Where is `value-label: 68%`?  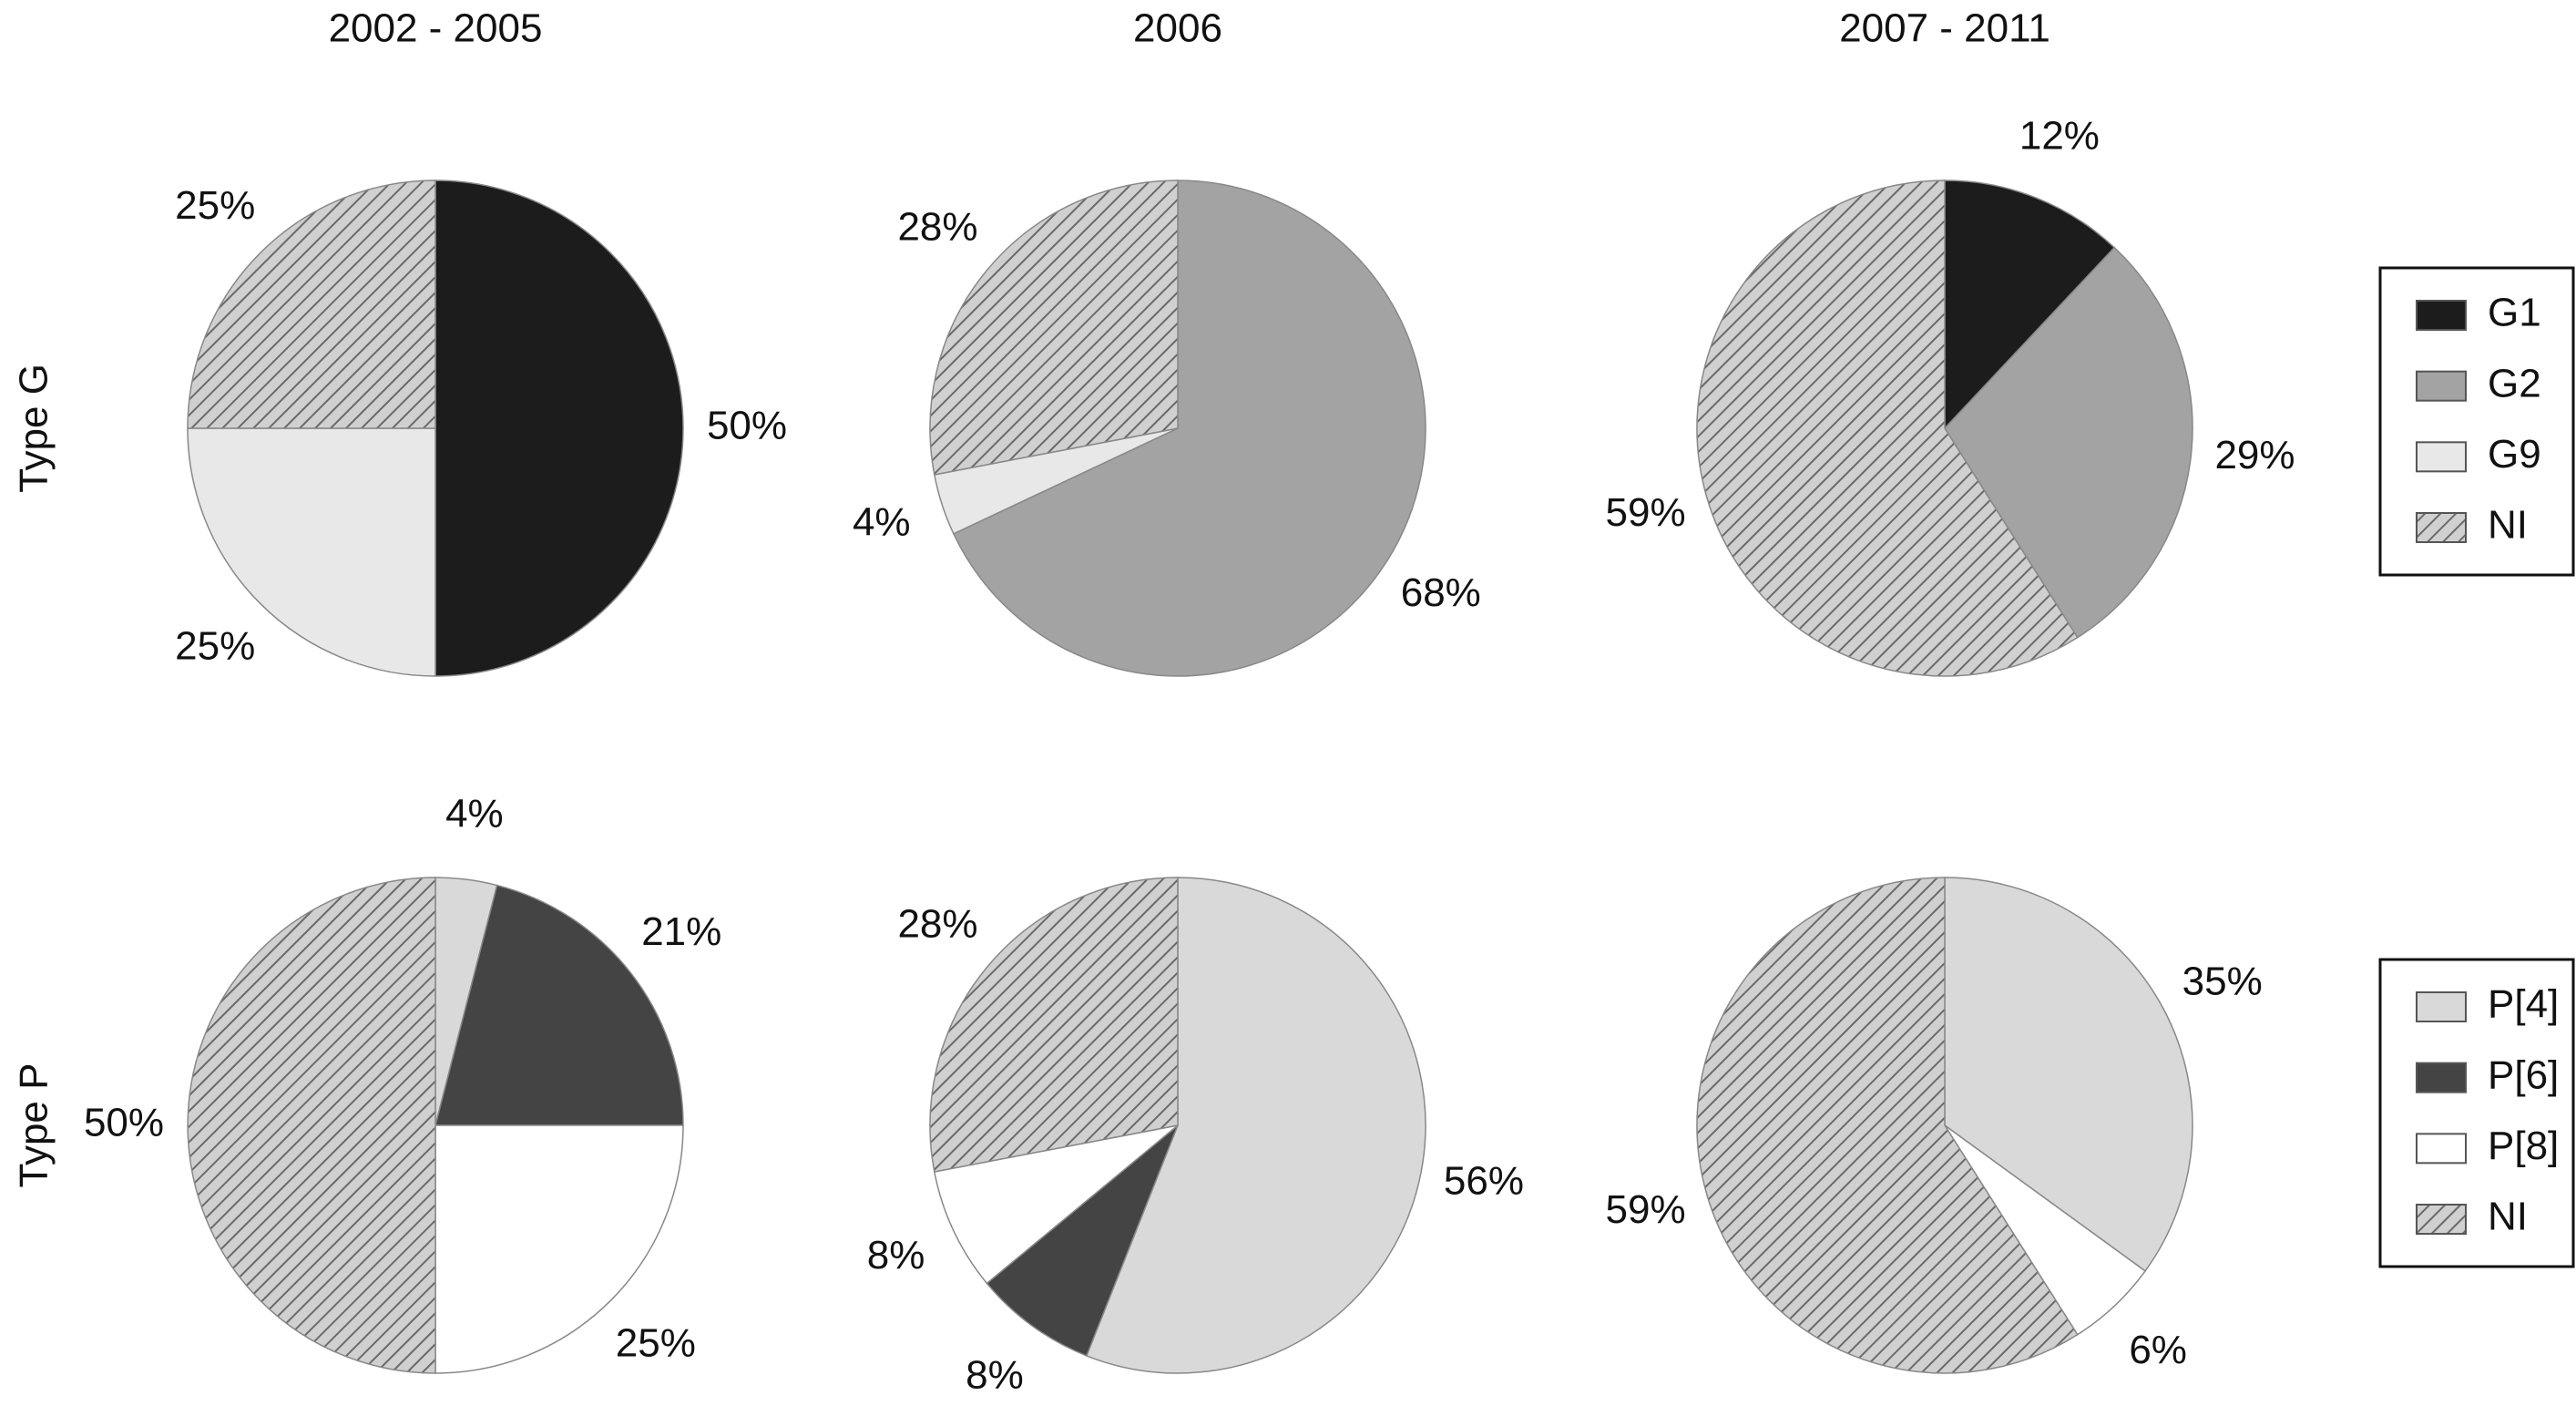 value-label: 68% is located at coordinates (1441, 592).